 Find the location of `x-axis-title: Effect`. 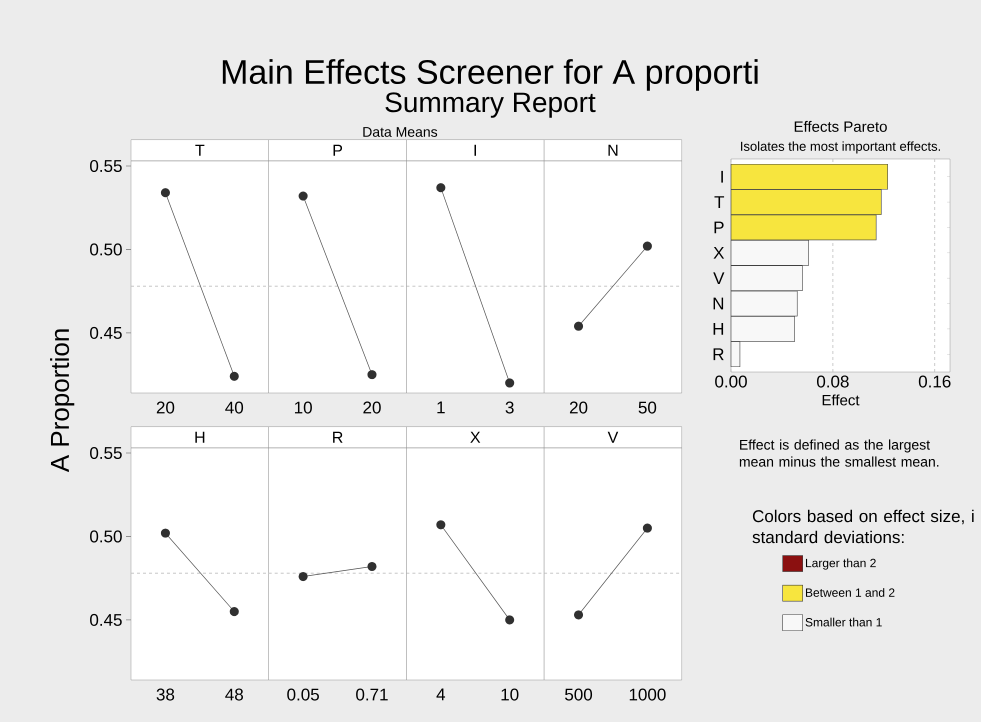

x-axis-title: Effect is located at coordinates (841, 400).